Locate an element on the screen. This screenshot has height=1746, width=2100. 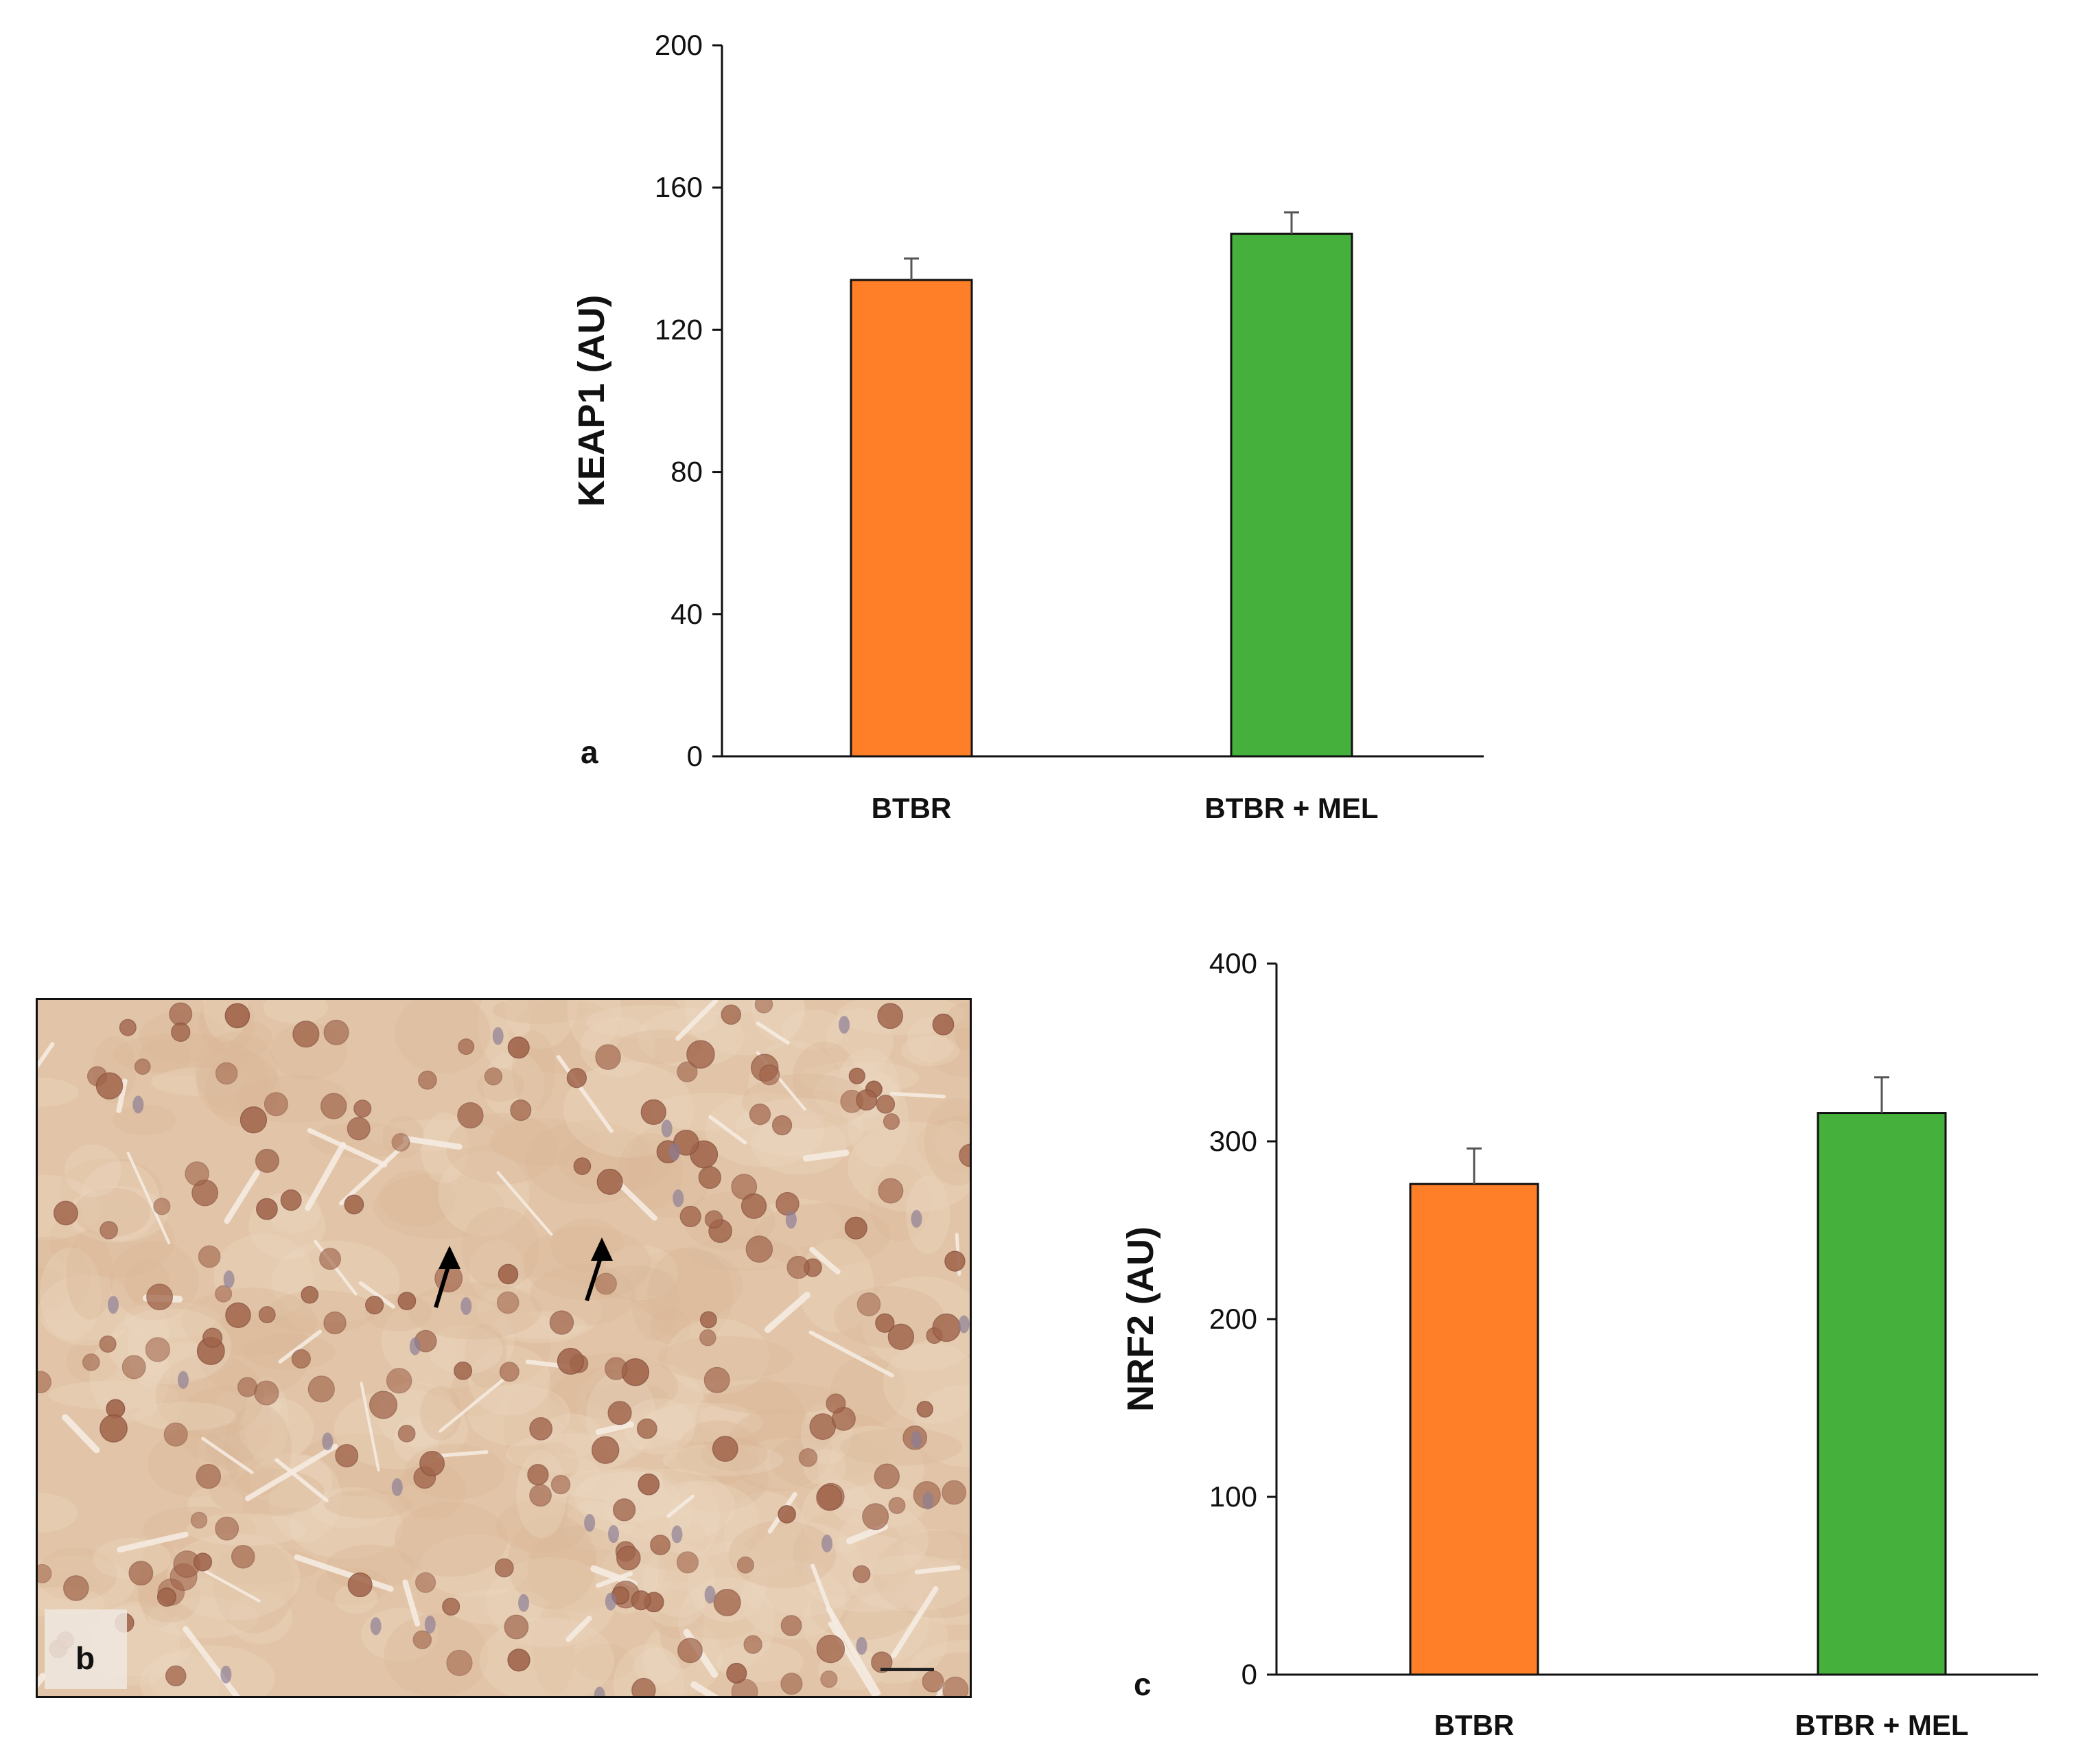
y-tick-label: 0 is located at coordinates (1249, 1674).